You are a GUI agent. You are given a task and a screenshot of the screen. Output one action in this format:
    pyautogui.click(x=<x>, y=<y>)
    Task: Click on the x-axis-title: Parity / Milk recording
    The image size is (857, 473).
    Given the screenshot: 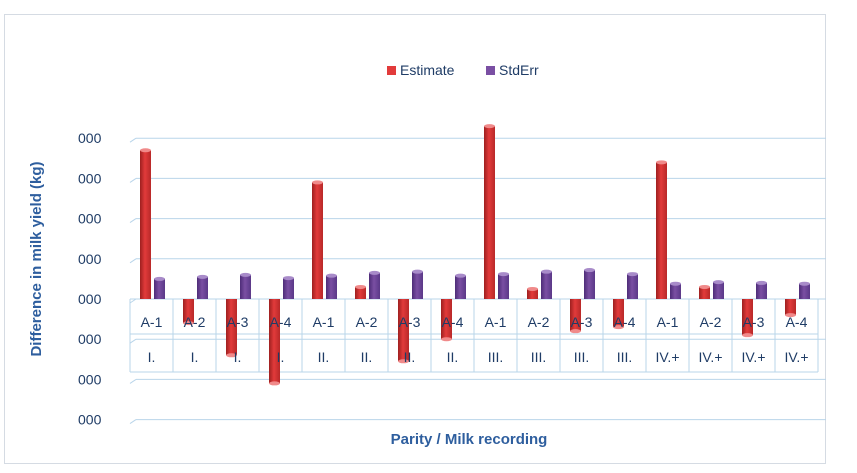 What is the action you would take?
    pyautogui.click(x=469, y=439)
    